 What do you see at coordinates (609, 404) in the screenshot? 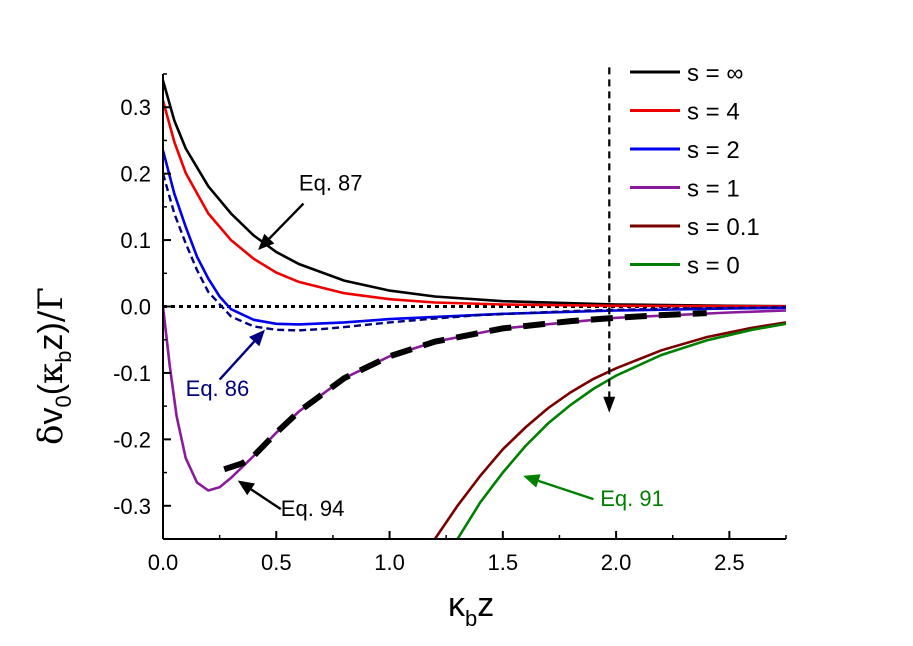
I see `trend-arrow-head` at bounding box center [609, 404].